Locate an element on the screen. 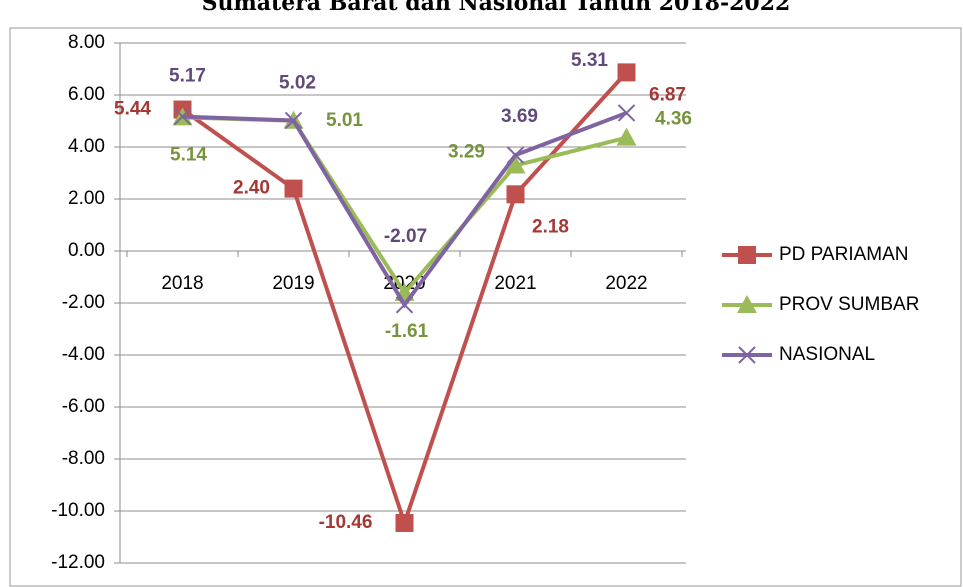 Image resolution: width=963 pixels, height=587 pixels. y-tick-label: -6.00 is located at coordinates (83, 406).